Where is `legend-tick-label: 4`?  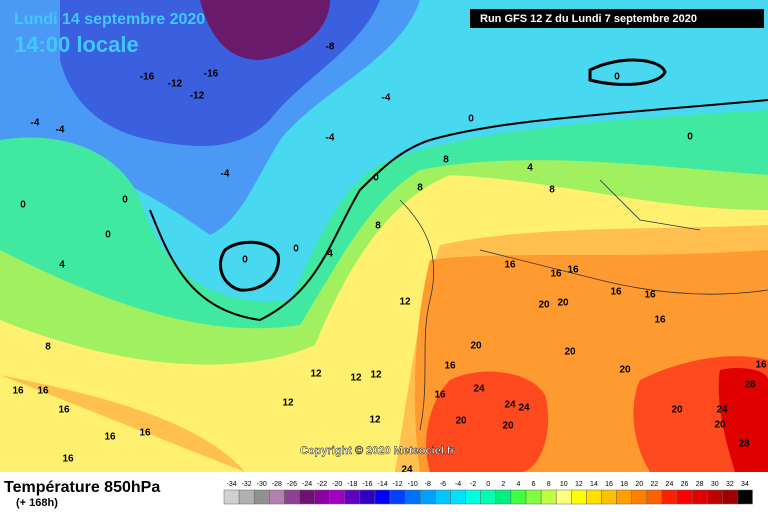 legend-tick-label: 4 is located at coordinates (518, 484).